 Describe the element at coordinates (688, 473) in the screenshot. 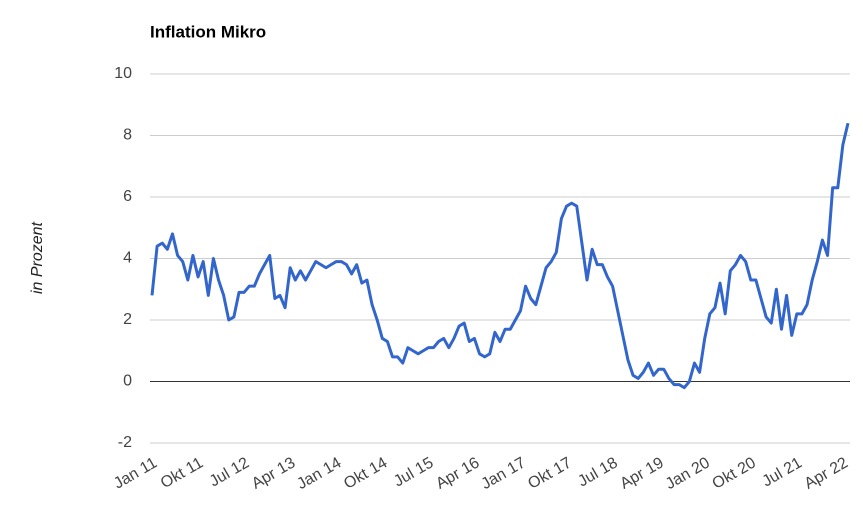

I see `x-tick-label: Jan 20` at that location.